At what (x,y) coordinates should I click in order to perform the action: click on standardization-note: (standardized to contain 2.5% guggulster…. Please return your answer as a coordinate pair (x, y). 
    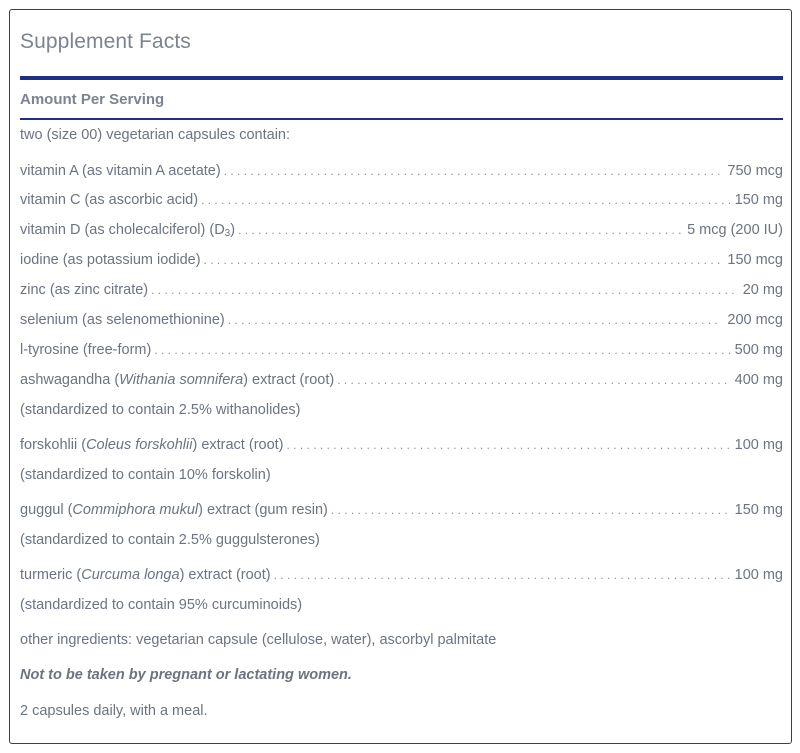
    Looking at the image, I should click on (170, 540).